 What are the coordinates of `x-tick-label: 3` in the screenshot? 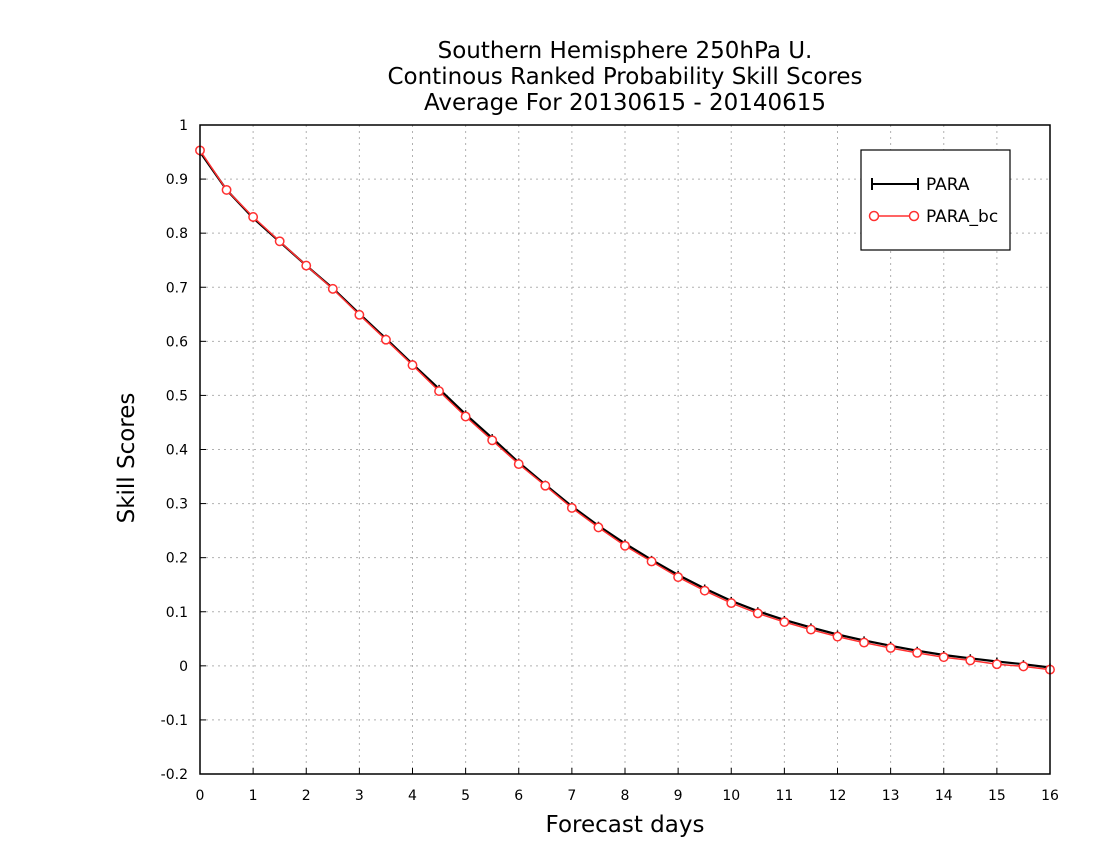 It's located at (359, 796).